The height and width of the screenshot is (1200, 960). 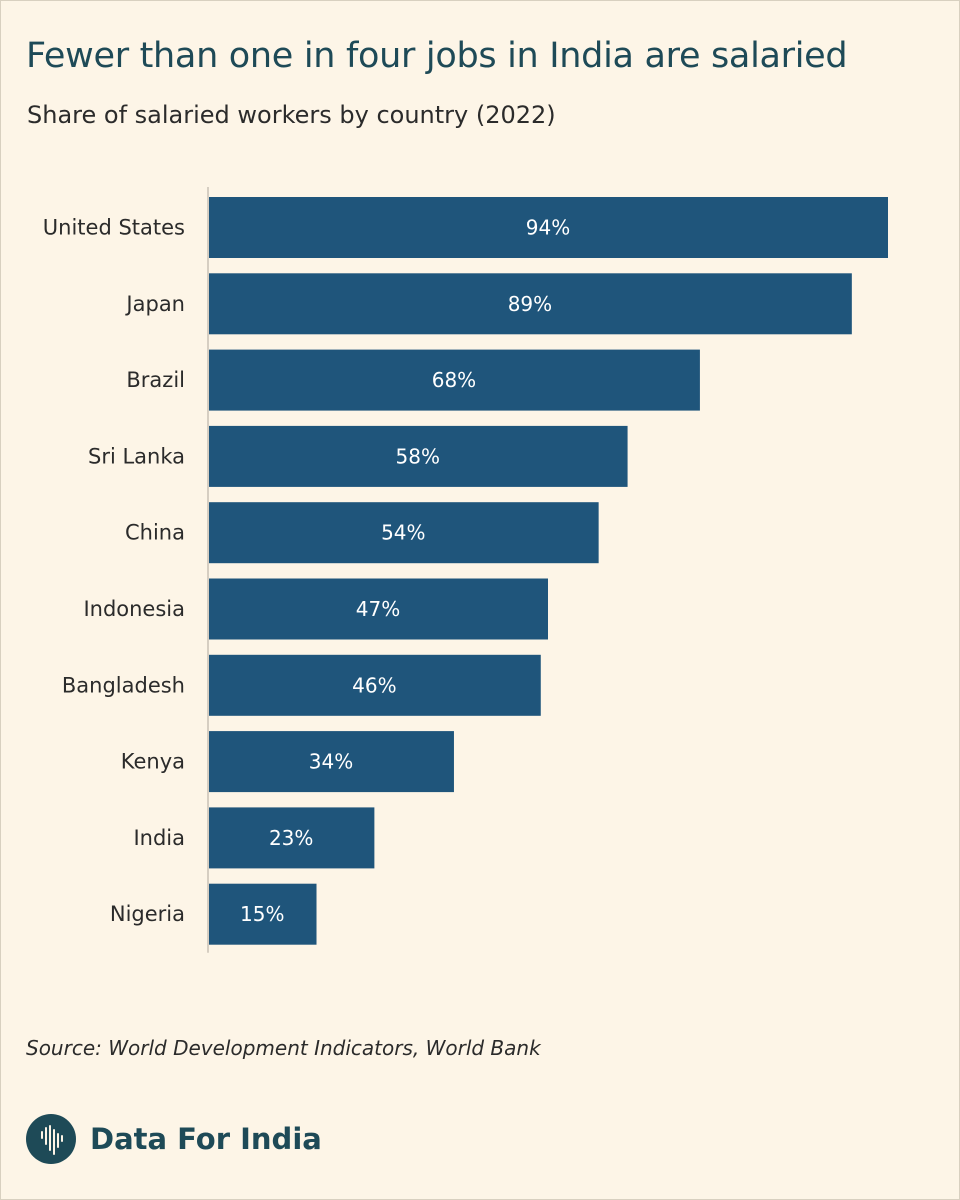 I want to click on bar-group: Indonesia 47%, so click(x=315, y=609).